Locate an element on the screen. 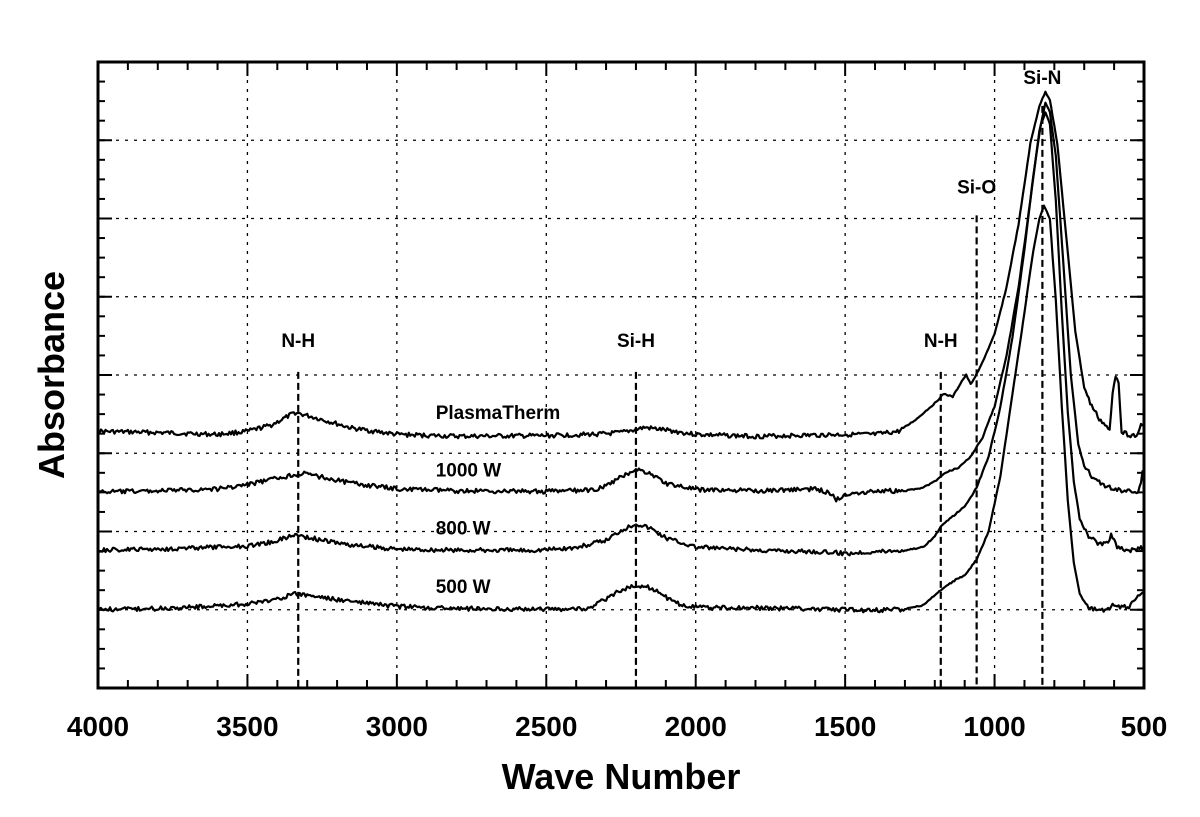  peak-label: Si-N is located at coordinates (1042, 78).